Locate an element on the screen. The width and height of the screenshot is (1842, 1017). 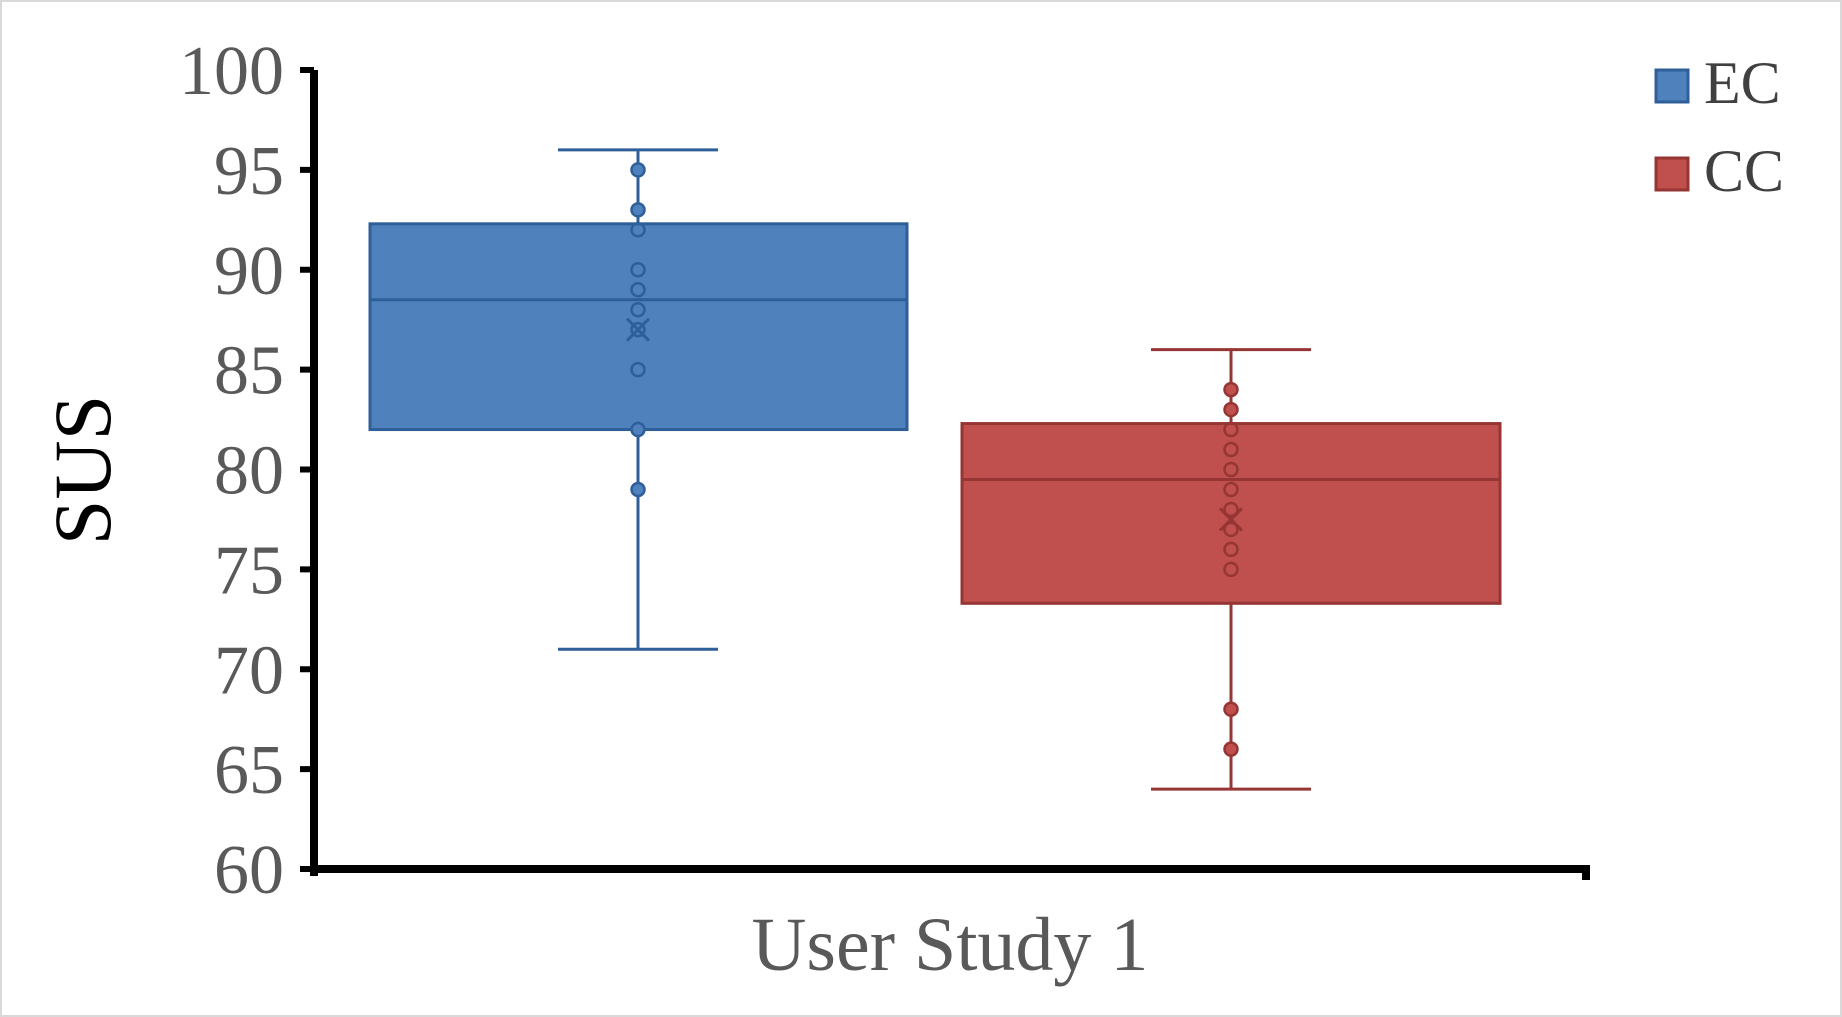
box-ec is located at coordinates (638, 399).